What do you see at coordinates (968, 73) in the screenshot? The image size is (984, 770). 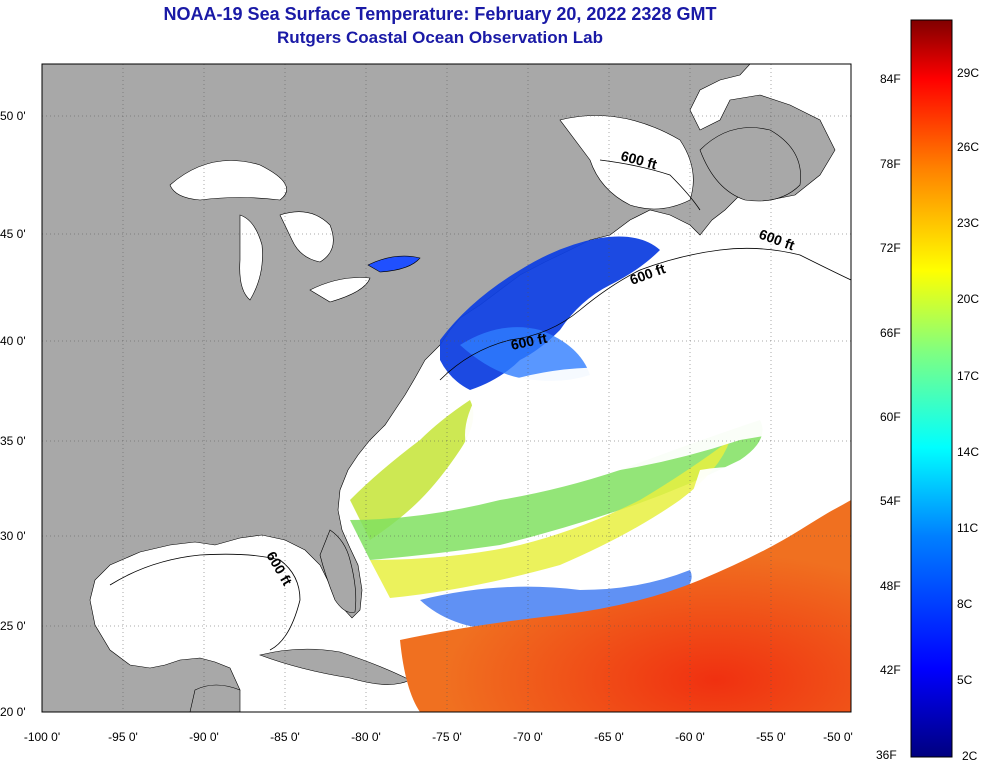 I see `colorbar-c-label: 29C` at bounding box center [968, 73].